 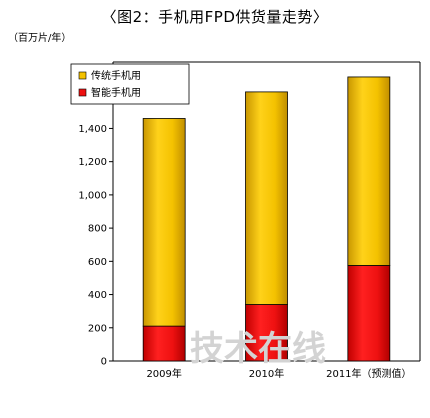 What do you see at coordinates (116, 75) in the screenshot?
I see `legend-label: 传统手机用` at bounding box center [116, 75].